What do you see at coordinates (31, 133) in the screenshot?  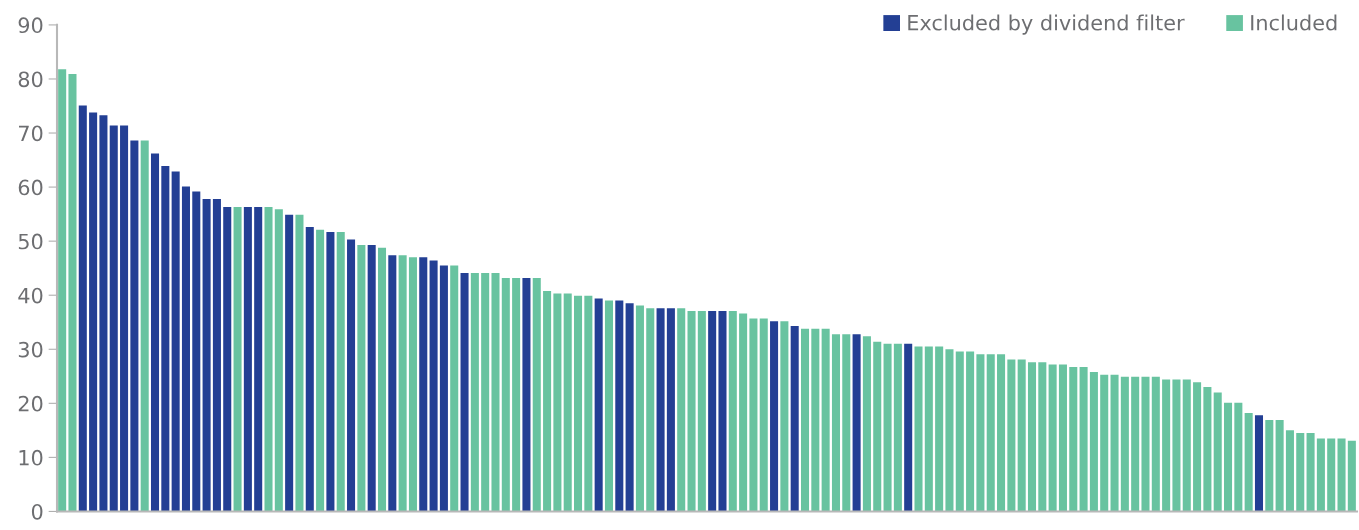 I see `y-tick-label: 70` at bounding box center [31, 133].